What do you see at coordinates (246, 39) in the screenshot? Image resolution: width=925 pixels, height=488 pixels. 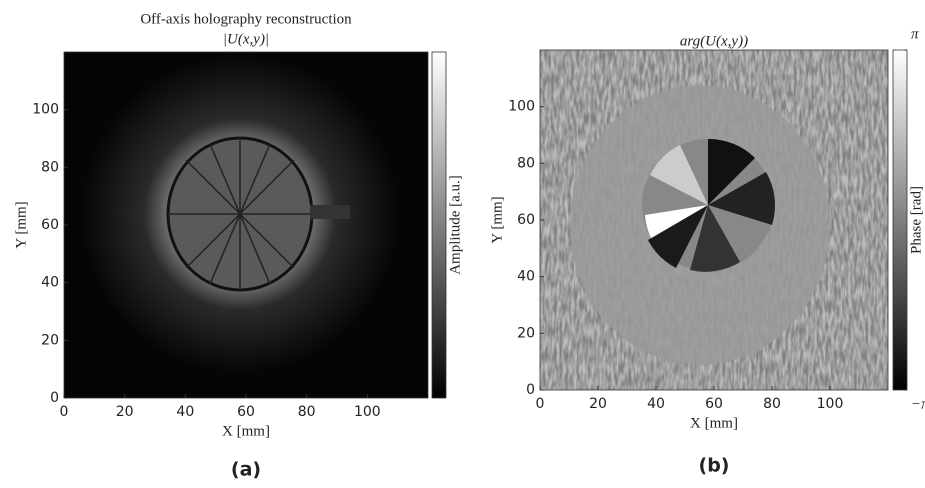 I see `chart-subtitle: |U(x,y)|` at bounding box center [246, 39].